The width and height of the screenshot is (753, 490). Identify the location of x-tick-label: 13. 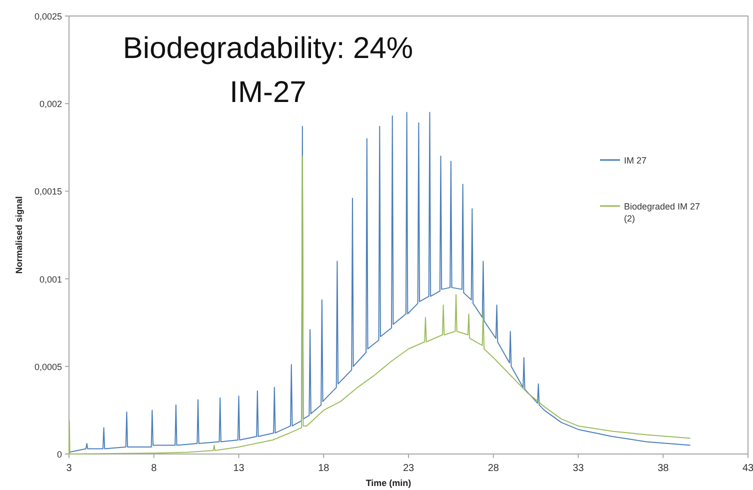
(239, 468).